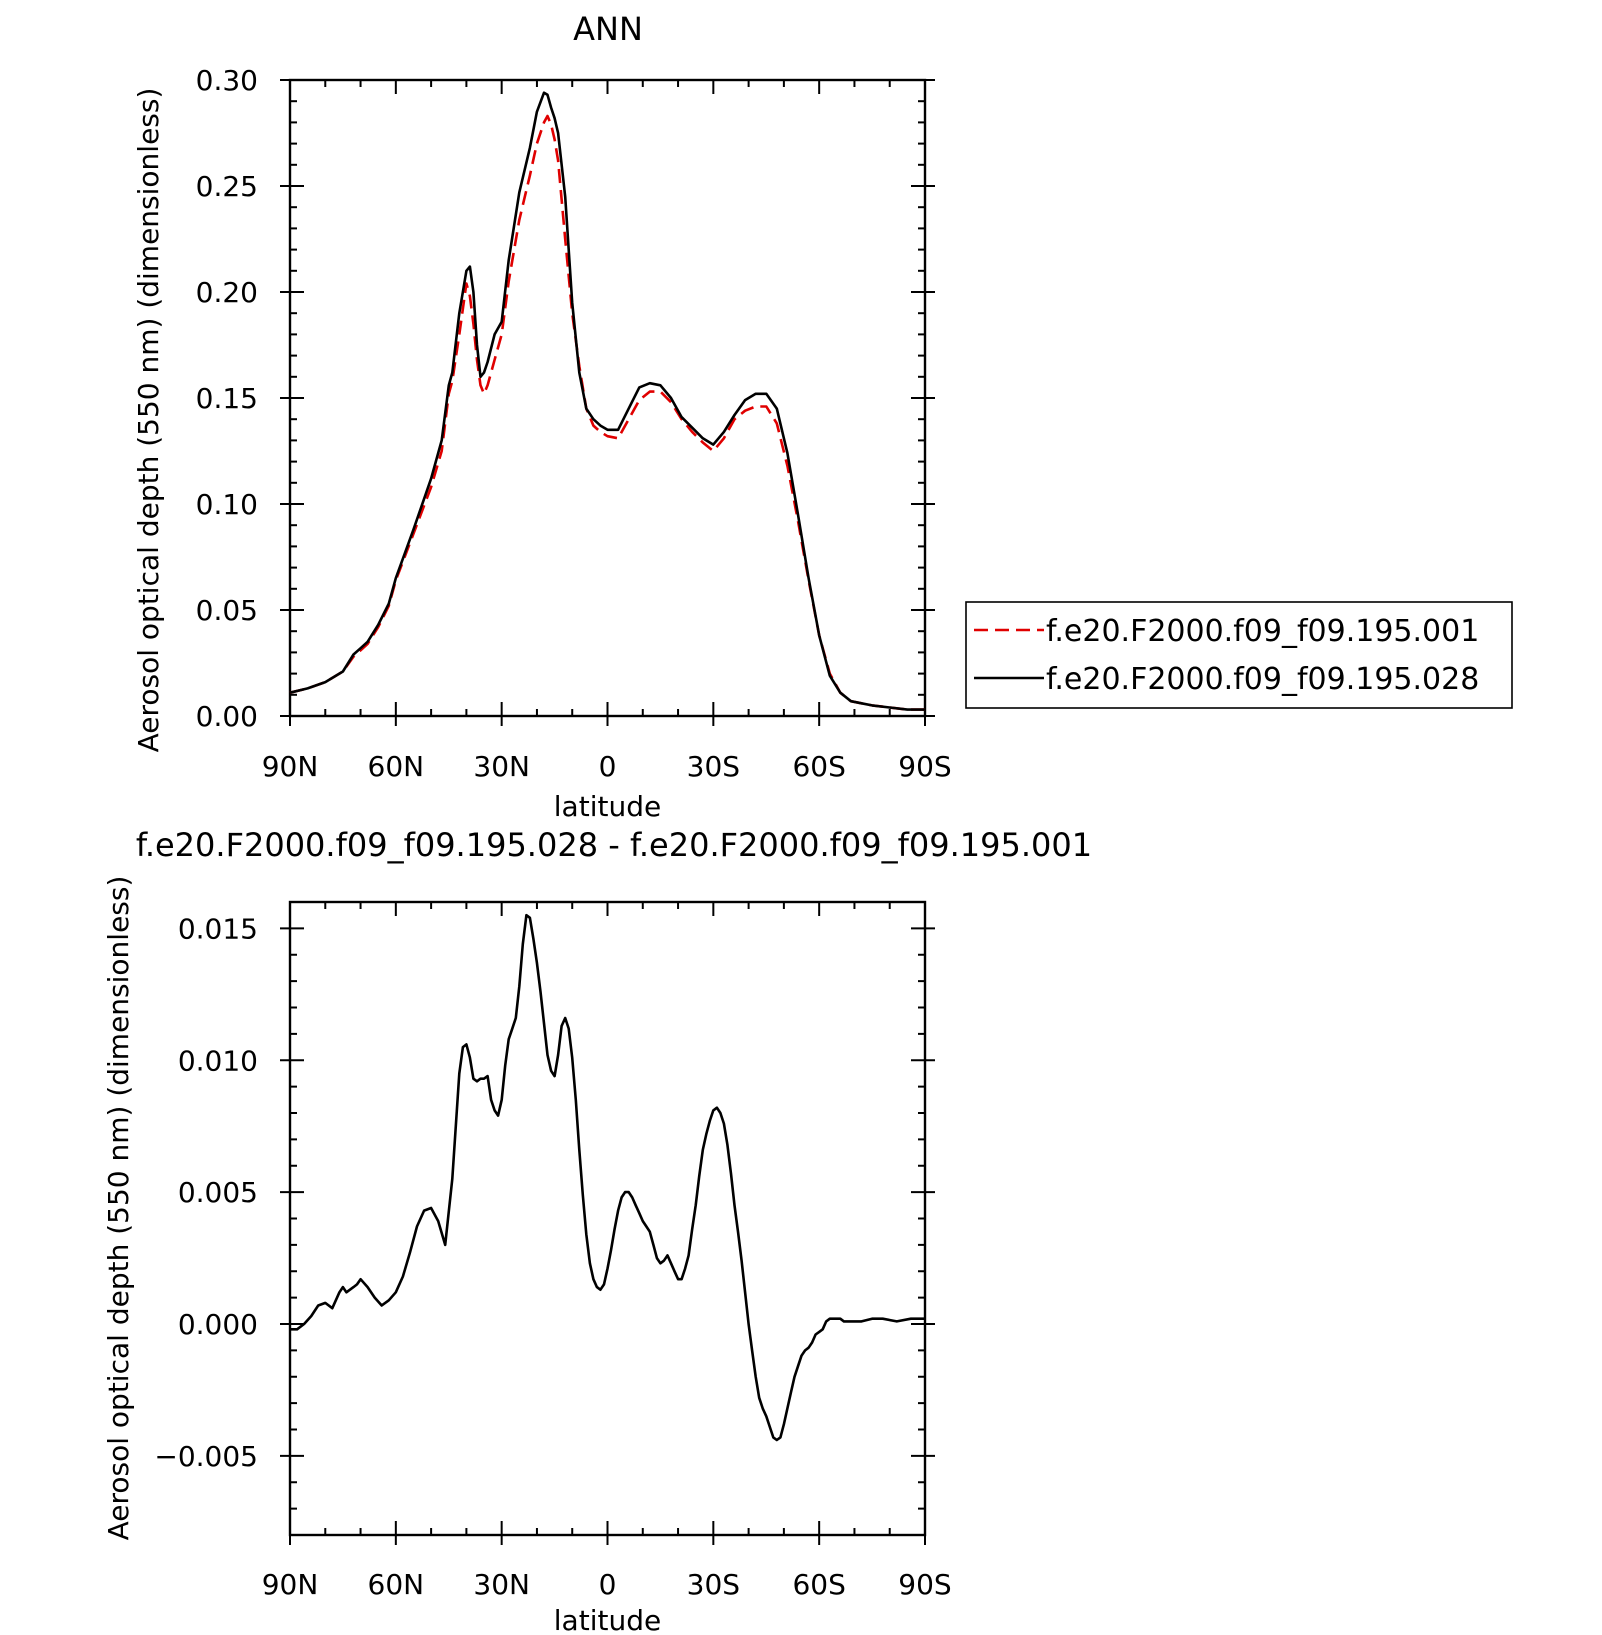  I want to click on y-tick-label: 0.30, so click(227, 80).